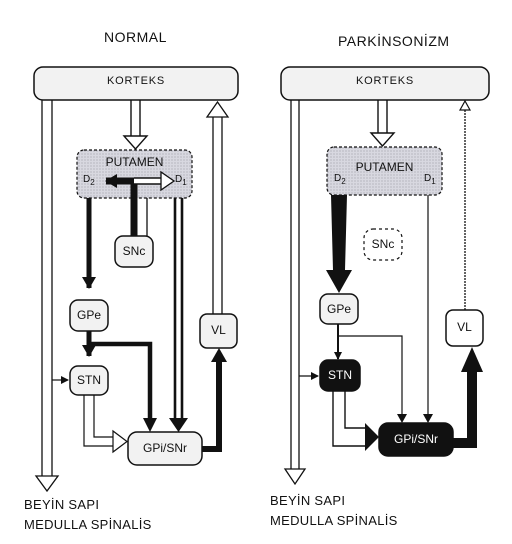 The width and height of the screenshot is (512, 544). I want to click on snc-to-d1-head, so click(168, 181).